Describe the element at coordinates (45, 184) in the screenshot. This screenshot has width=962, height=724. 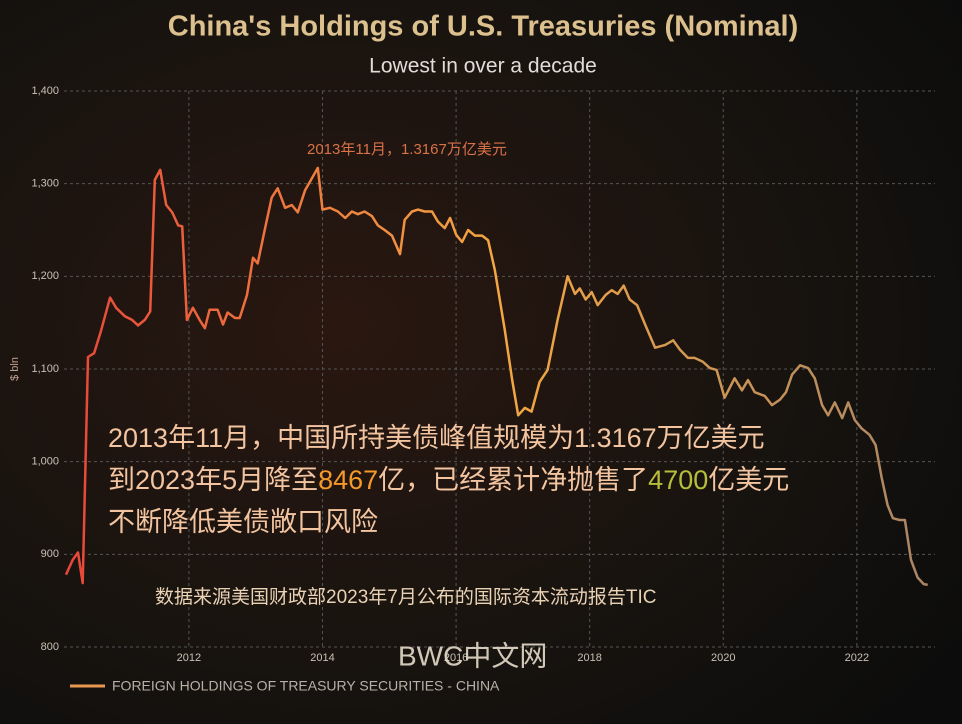
I see `y-tick-label: 1,300` at that location.